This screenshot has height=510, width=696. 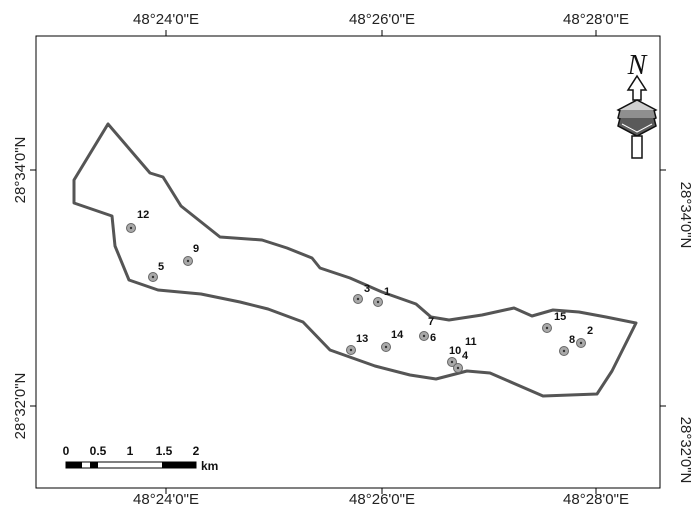 What do you see at coordinates (209, 466) in the screenshot?
I see `scale-unit: km` at bounding box center [209, 466].